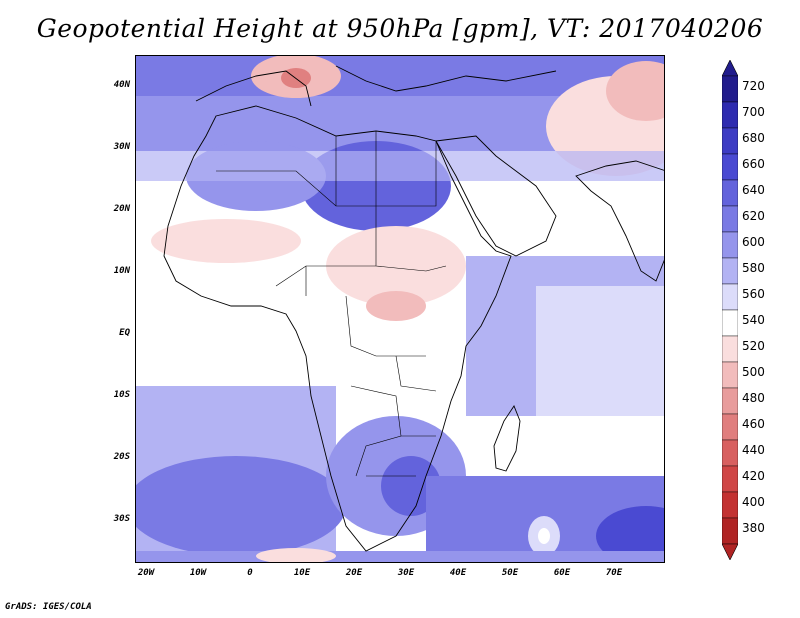  What do you see at coordinates (753, 398) in the screenshot?
I see `colorbar-label: 480` at bounding box center [753, 398].